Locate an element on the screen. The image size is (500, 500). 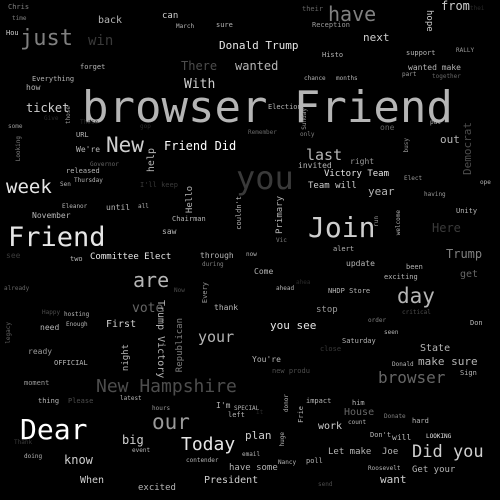
cloud-word: contender is located at coordinates (202, 460).